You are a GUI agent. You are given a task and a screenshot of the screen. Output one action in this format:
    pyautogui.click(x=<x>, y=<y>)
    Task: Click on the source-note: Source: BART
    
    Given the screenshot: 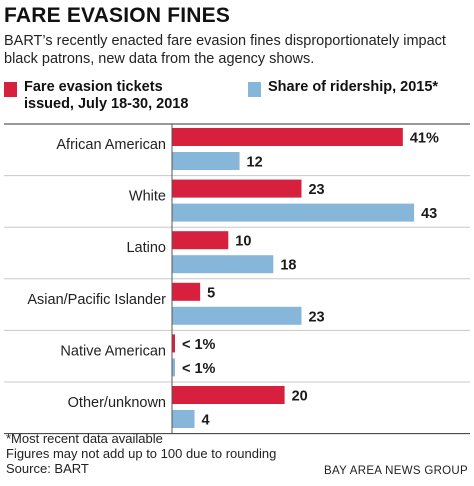 What is the action you would take?
    pyautogui.click(x=47, y=468)
    